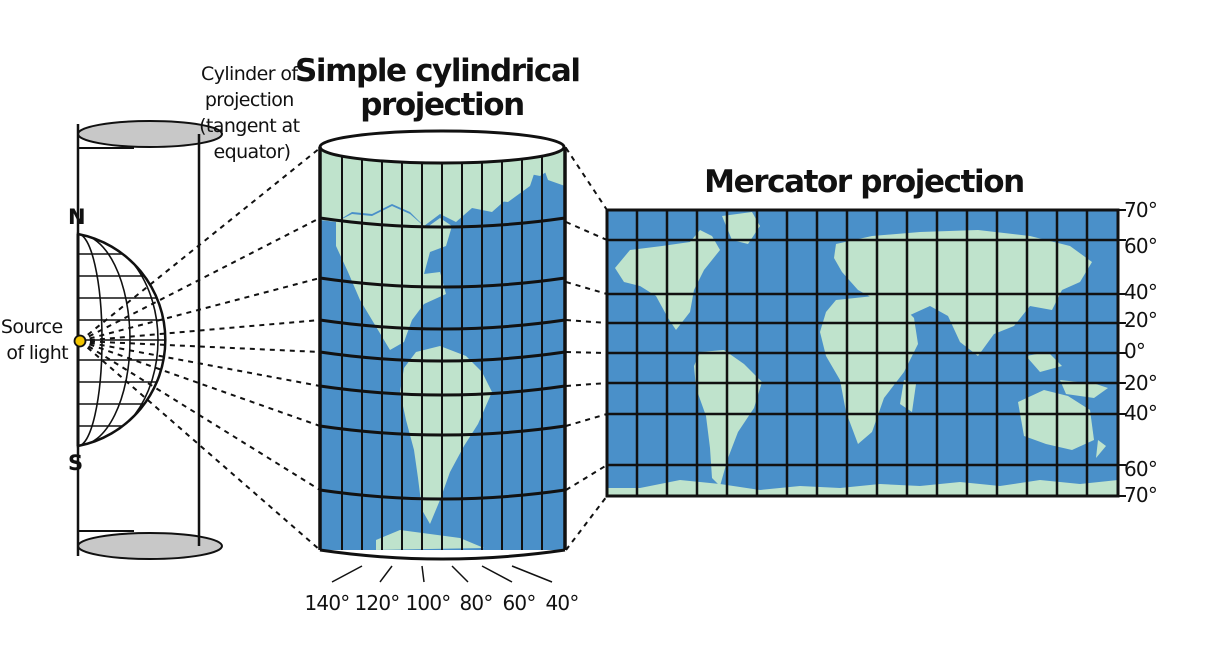  I want to click on mercator-title: Mercator projection, so click(864, 182).